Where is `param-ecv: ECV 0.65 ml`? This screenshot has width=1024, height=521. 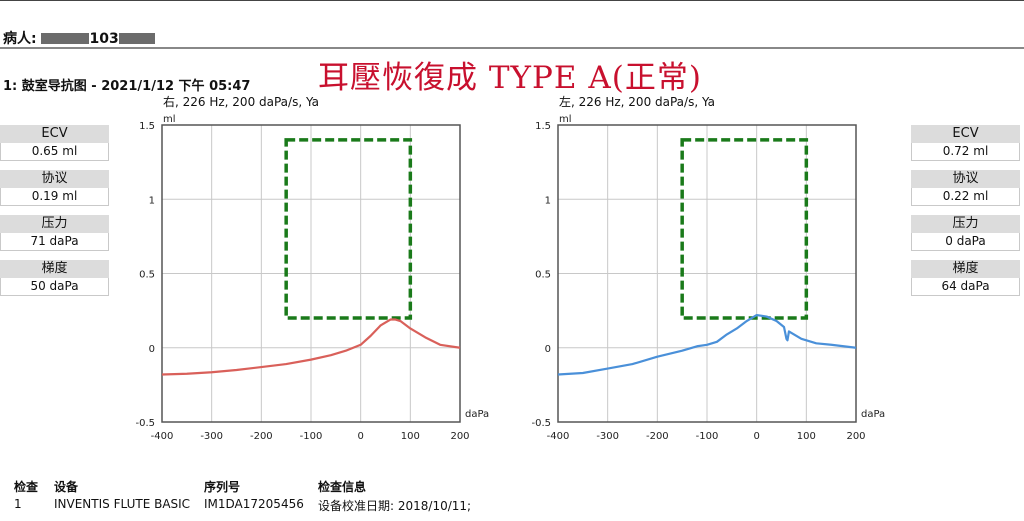 param-ecv: ECV 0.65 ml is located at coordinates (54, 143).